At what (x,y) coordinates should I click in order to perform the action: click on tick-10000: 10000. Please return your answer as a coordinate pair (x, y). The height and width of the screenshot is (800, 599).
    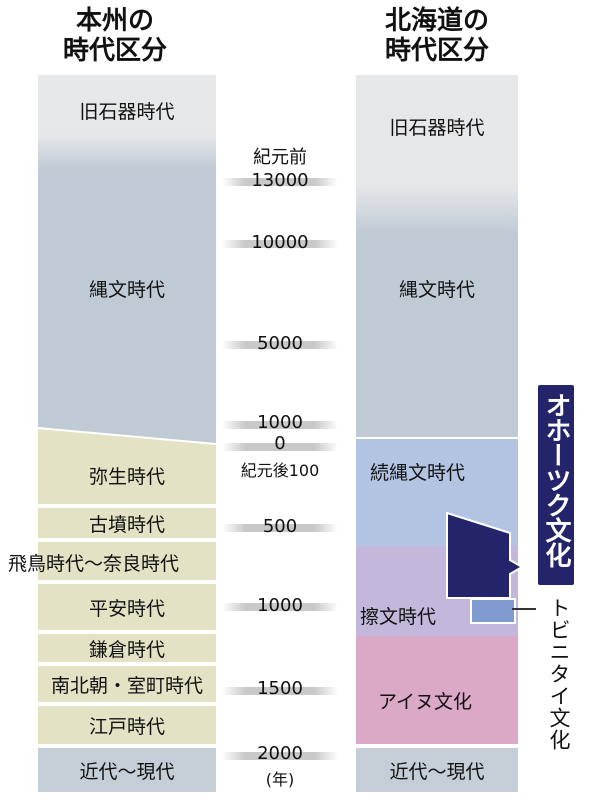
    Looking at the image, I should click on (280, 242).